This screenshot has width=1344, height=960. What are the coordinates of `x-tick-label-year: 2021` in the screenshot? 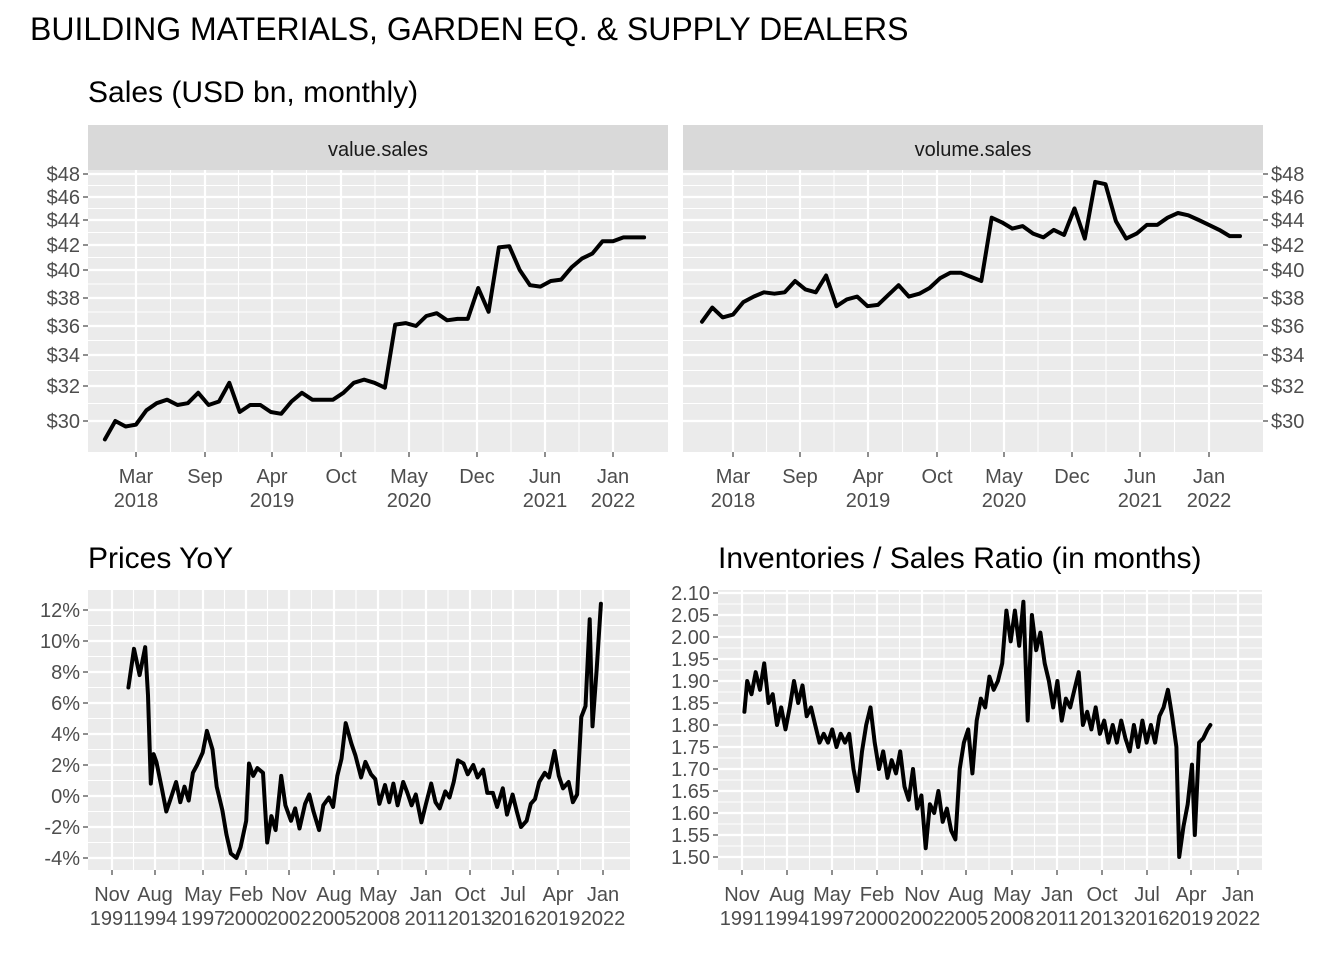 It's located at (545, 501).